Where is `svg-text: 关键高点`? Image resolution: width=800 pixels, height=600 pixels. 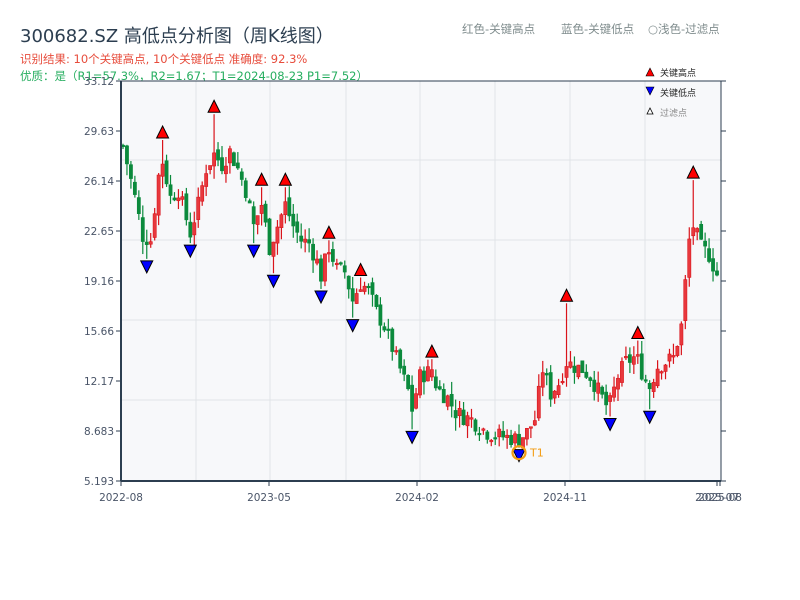
svg-text: 关键高点 is located at coordinates (678, 73).